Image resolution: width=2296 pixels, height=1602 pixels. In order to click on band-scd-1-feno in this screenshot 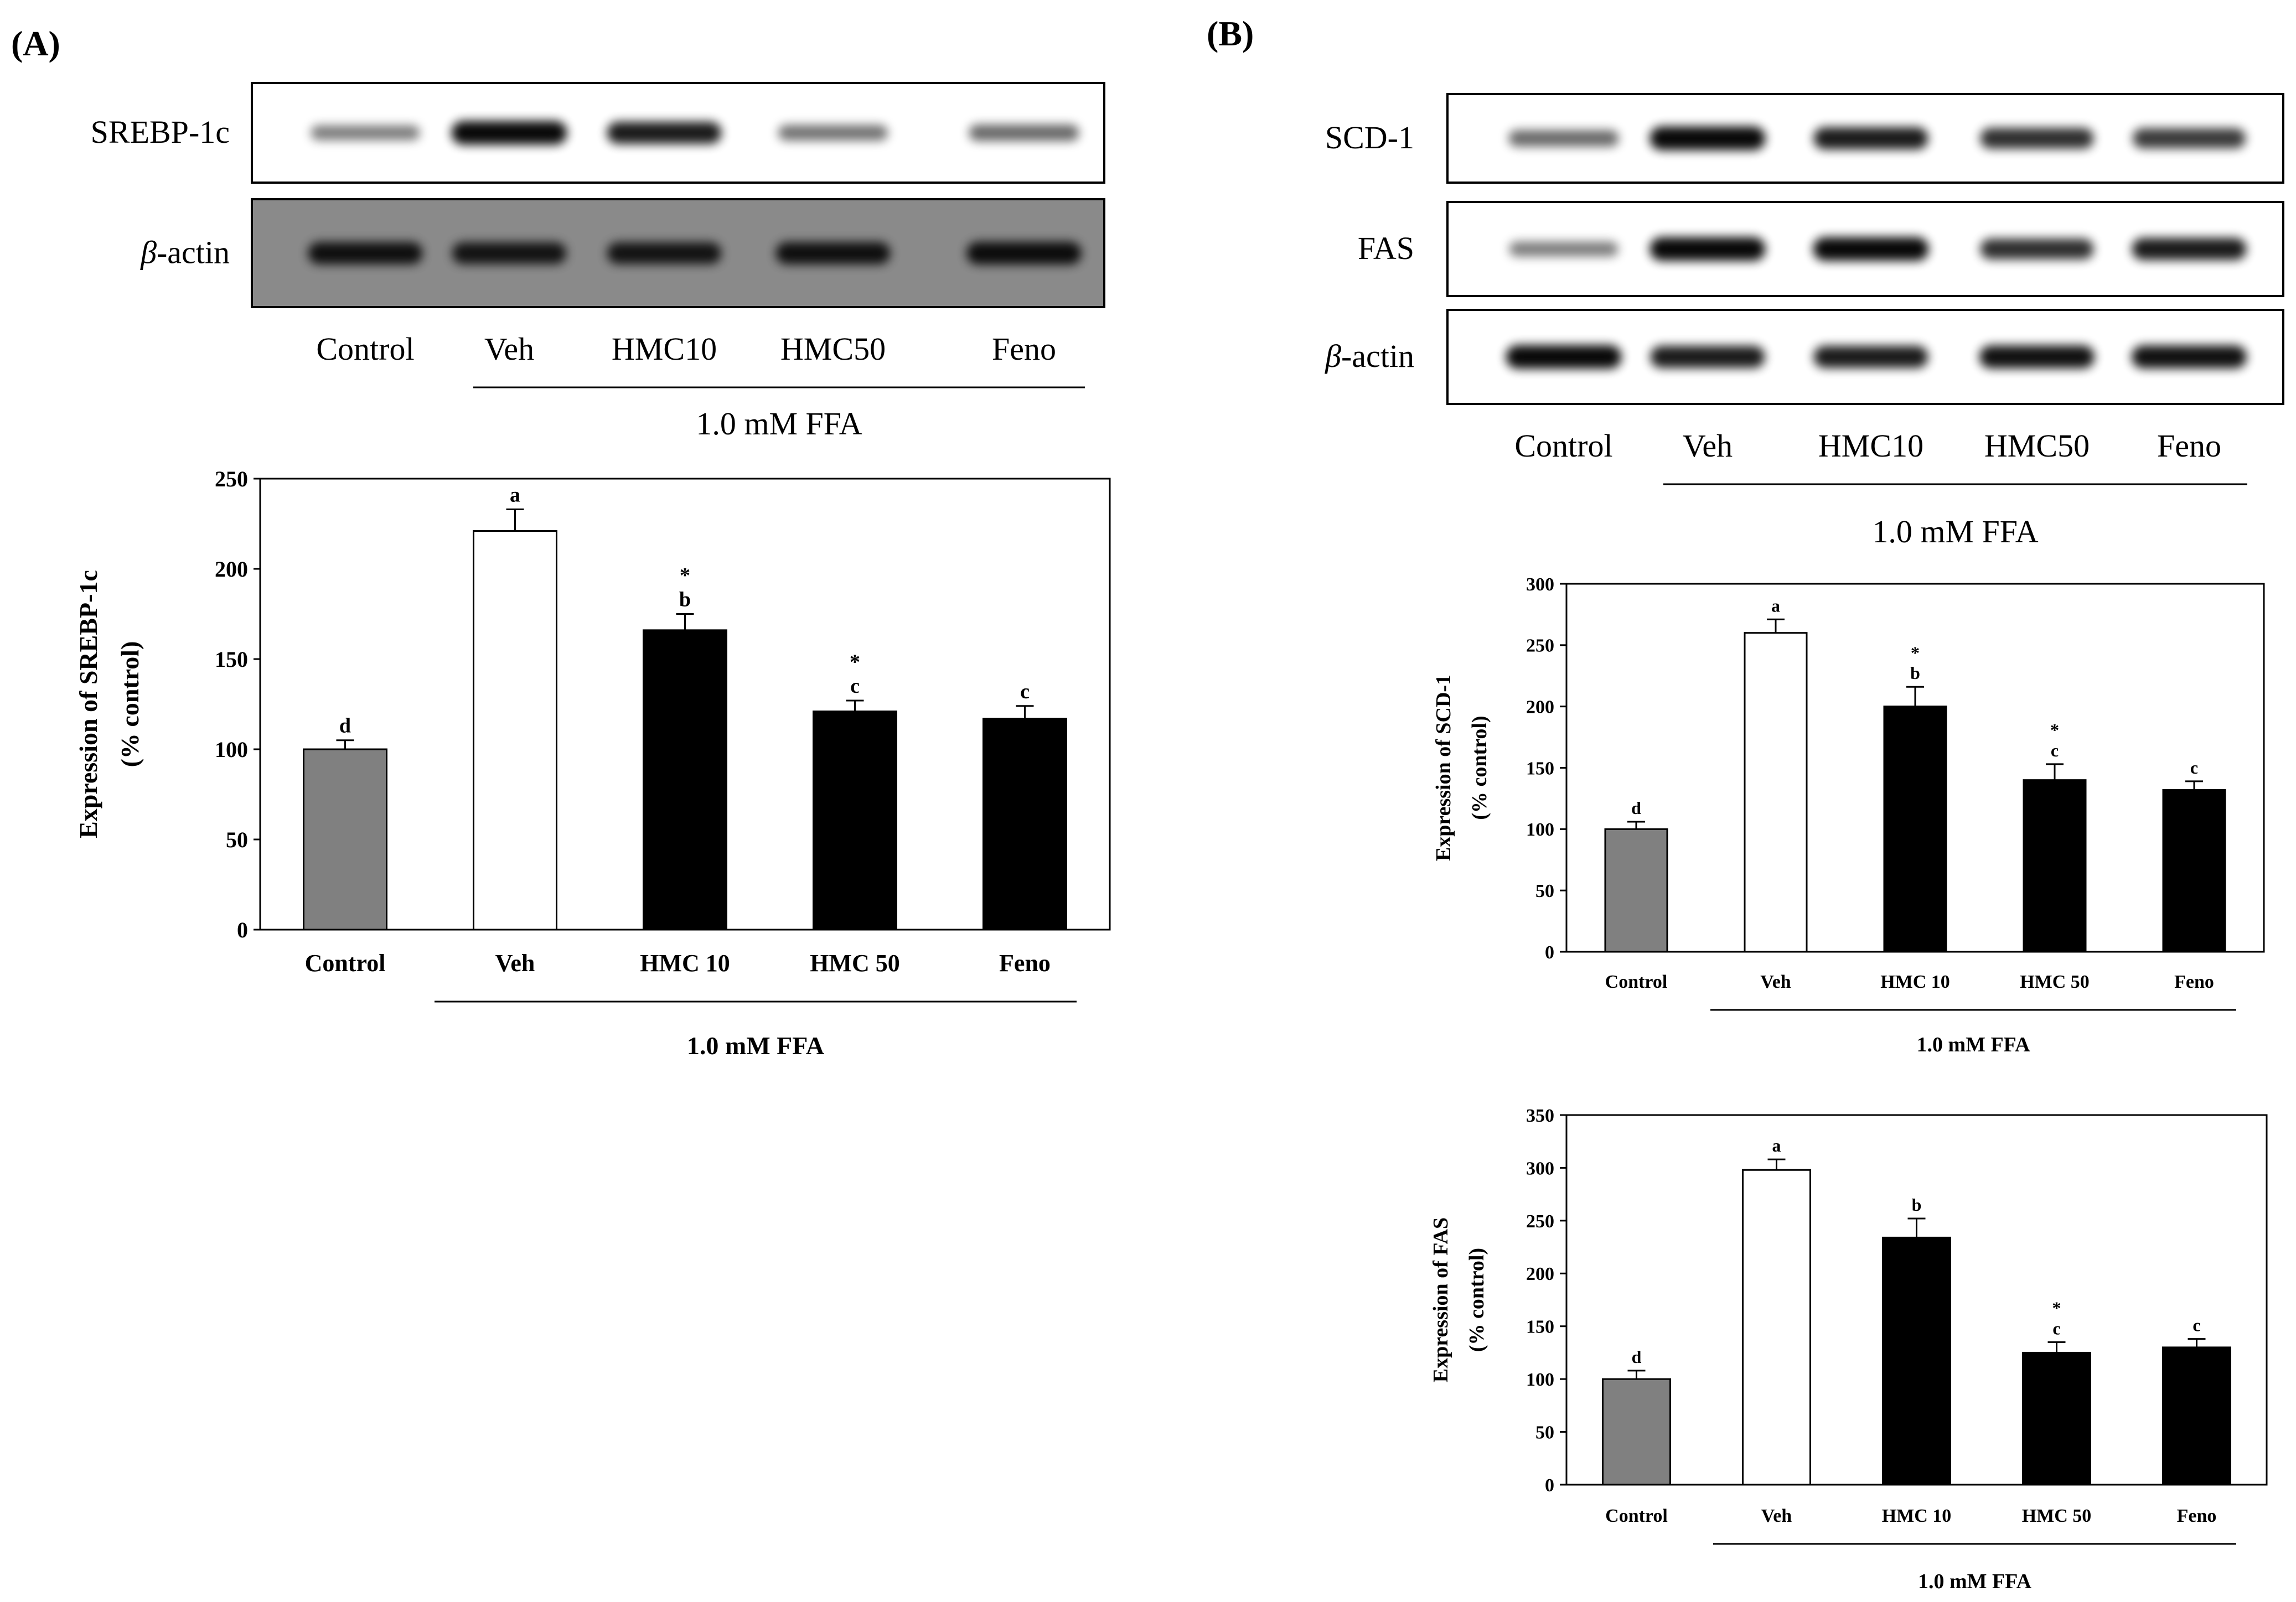, I will do `click(2189, 138)`.